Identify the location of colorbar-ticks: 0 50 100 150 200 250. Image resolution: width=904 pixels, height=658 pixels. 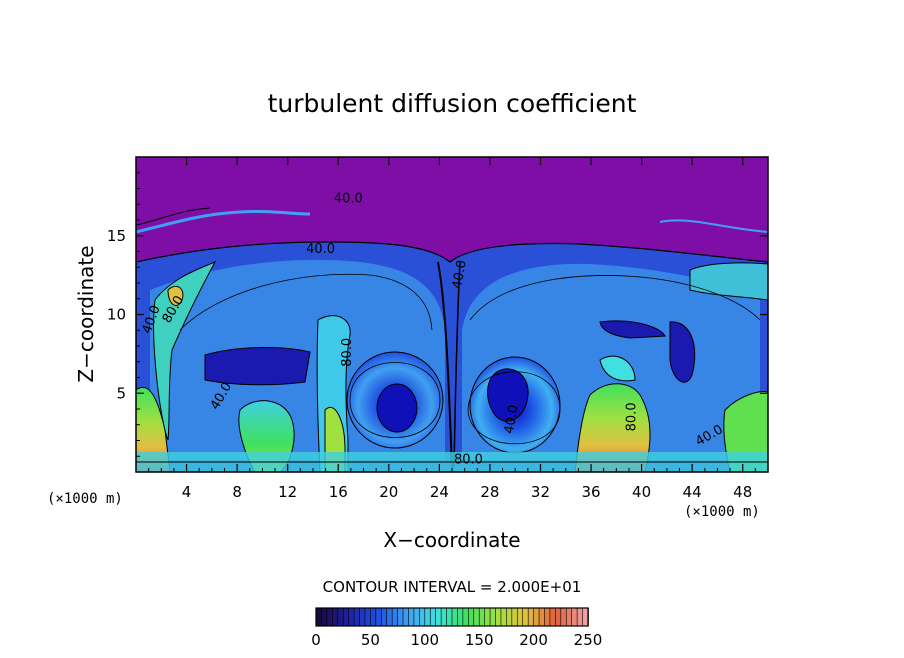
(456, 640).